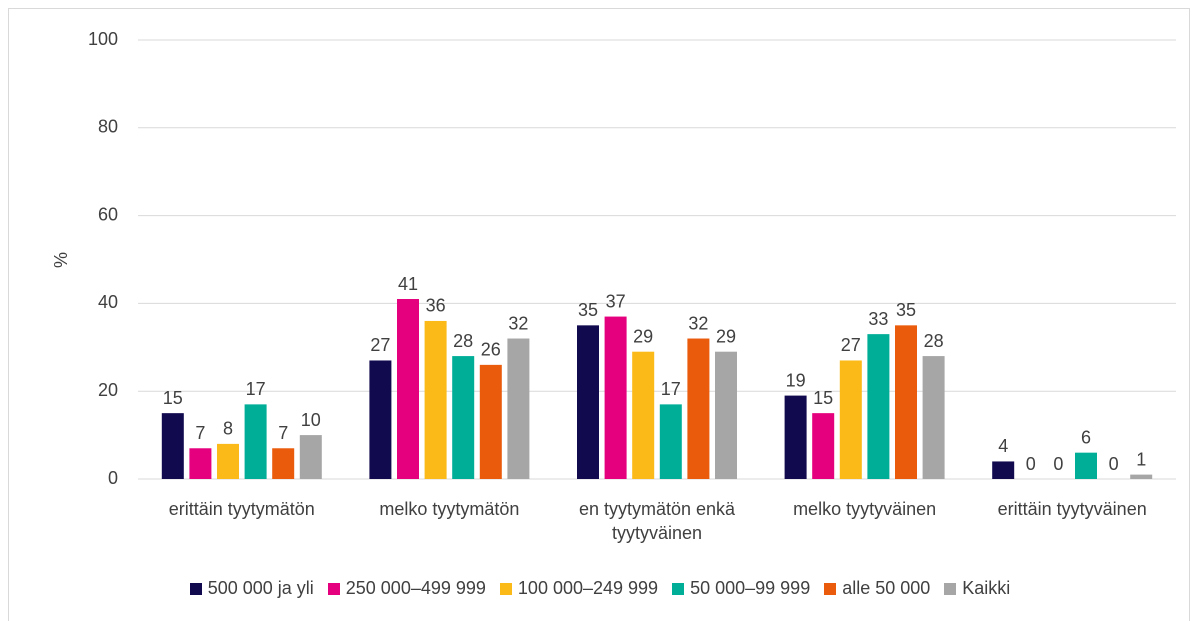  What do you see at coordinates (61, 260) in the screenshot?
I see `y-axis-label: %` at bounding box center [61, 260].